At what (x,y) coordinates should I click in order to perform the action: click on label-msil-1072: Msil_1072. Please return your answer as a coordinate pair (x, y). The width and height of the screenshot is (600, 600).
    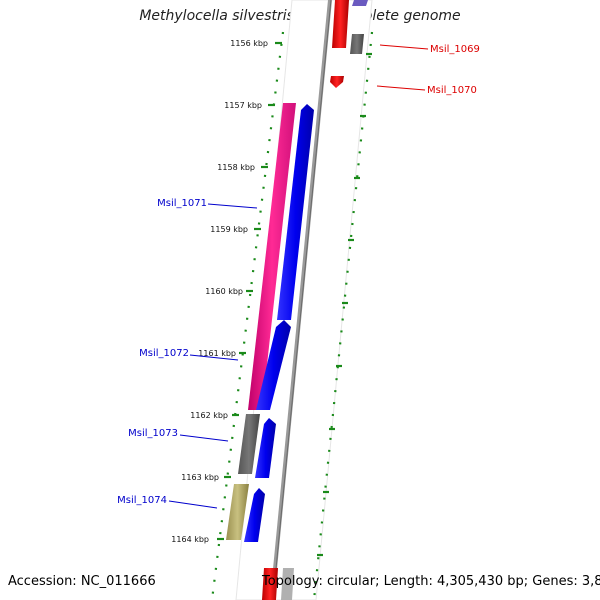
    Looking at the image, I should click on (164, 353).